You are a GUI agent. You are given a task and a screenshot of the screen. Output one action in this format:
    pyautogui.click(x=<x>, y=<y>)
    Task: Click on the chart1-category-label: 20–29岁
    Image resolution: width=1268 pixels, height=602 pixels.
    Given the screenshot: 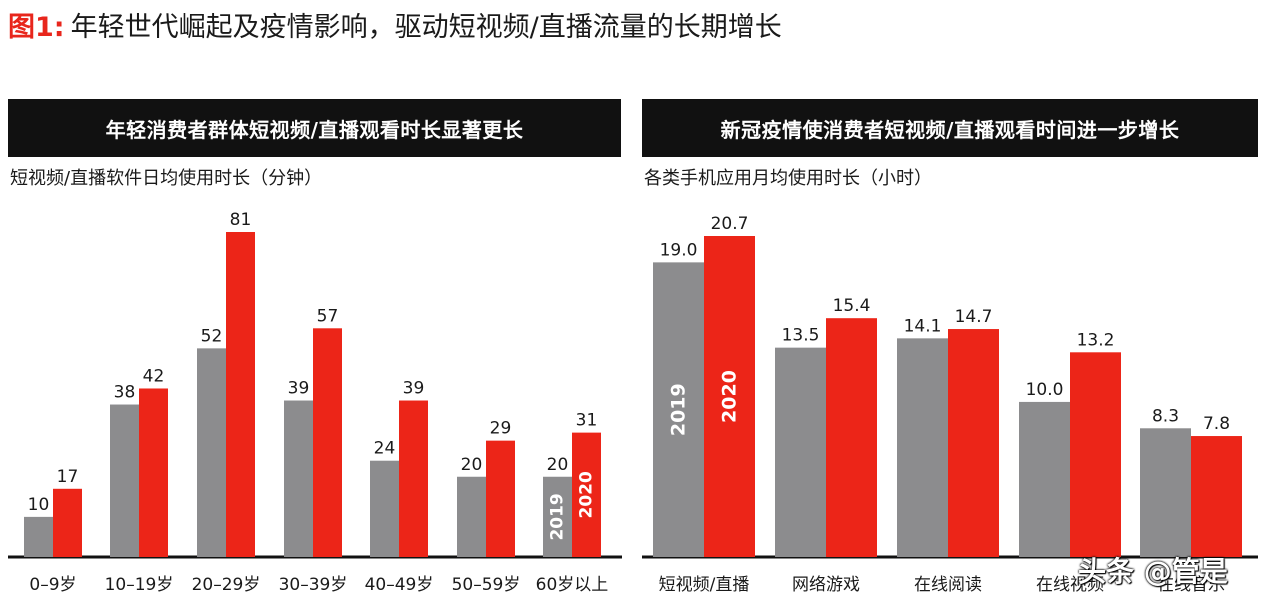 What is the action you would take?
    pyautogui.click(x=226, y=585)
    